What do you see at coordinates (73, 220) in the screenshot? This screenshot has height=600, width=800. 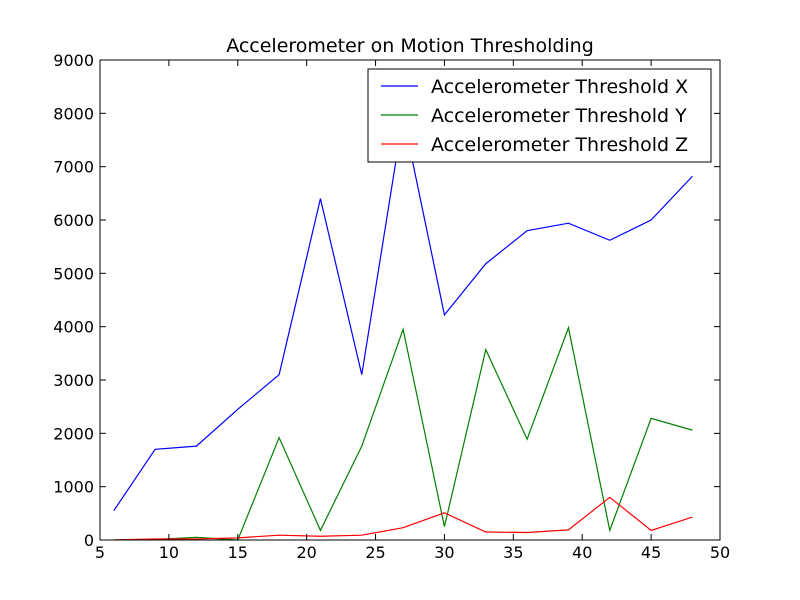 I see `y-tick-label: 6000` at bounding box center [73, 220].